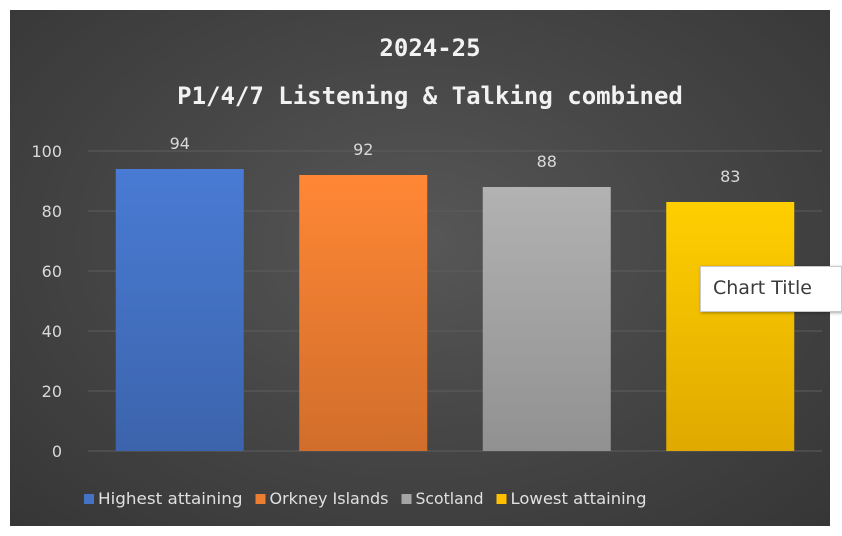  What do you see at coordinates (547, 161) in the screenshot?
I see `data-label: 88` at bounding box center [547, 161].